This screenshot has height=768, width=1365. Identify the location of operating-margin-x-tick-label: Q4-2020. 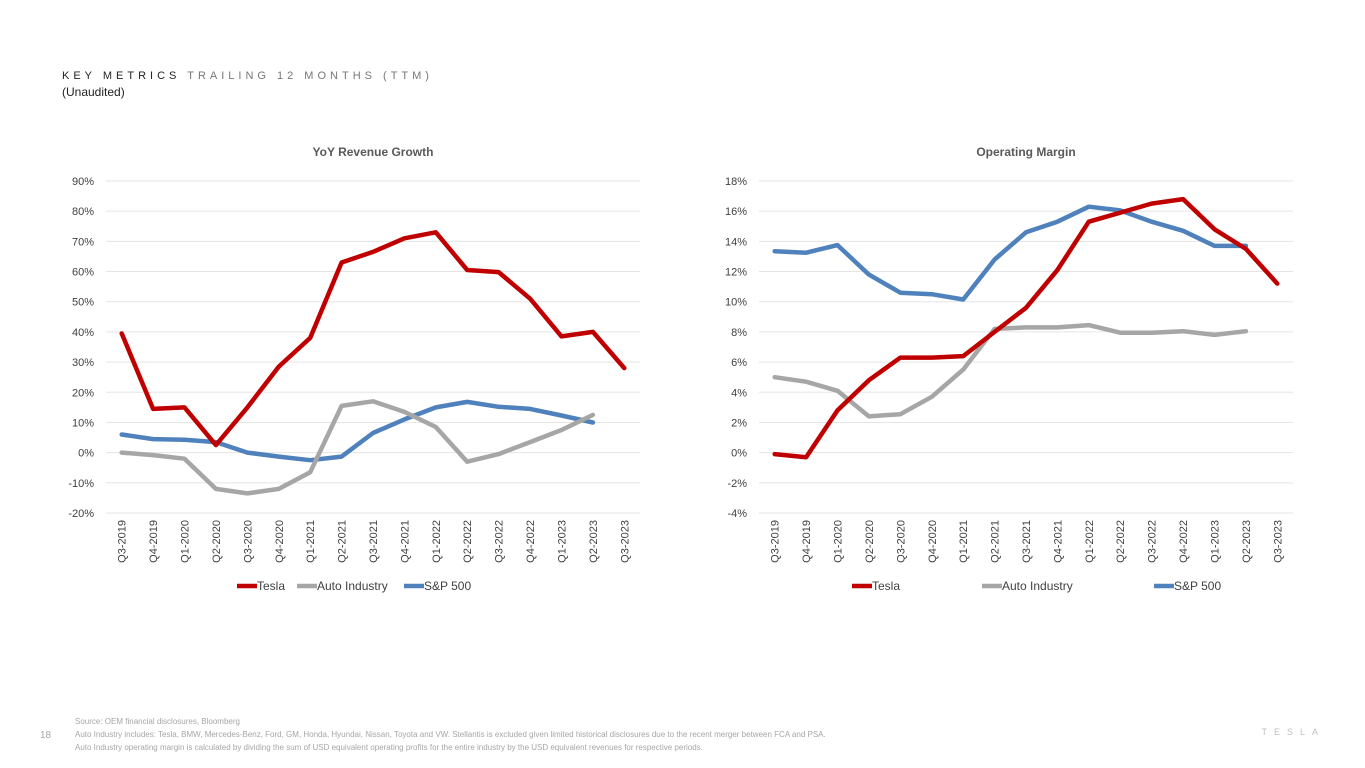
(933, 541).